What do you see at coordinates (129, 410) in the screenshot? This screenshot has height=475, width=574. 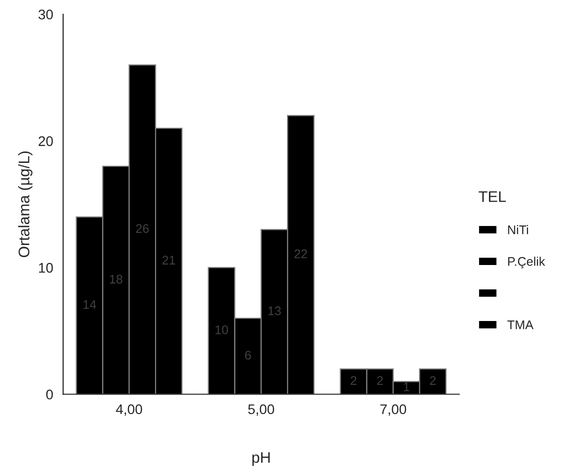 I see `x-tick-label: 4,00` at bounding box center [129, 410].